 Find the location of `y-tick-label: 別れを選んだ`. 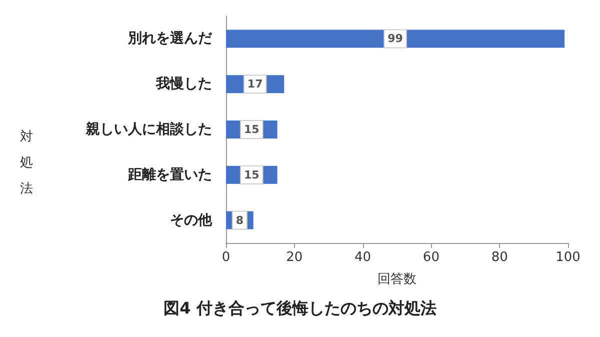

y-tick-label: 別れを選んだ is located at coordinates (170, 38).